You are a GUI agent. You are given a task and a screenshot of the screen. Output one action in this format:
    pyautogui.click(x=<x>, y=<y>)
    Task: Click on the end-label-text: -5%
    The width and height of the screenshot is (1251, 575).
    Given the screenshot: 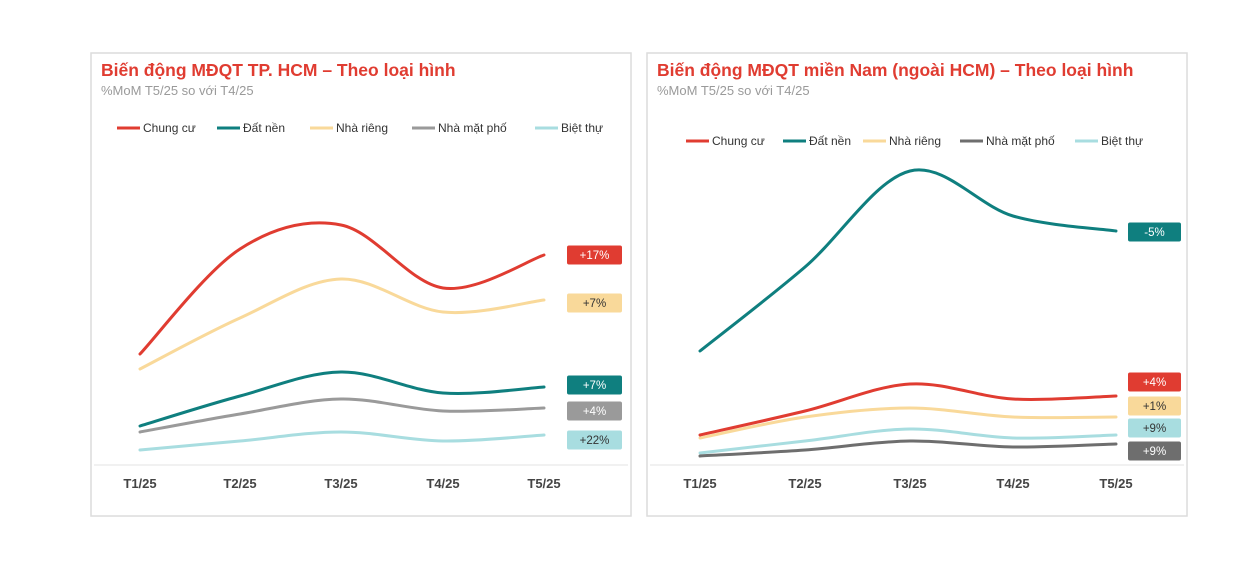 What is the action you would take?
    pyautogui.click(x=1154, y=233)
    